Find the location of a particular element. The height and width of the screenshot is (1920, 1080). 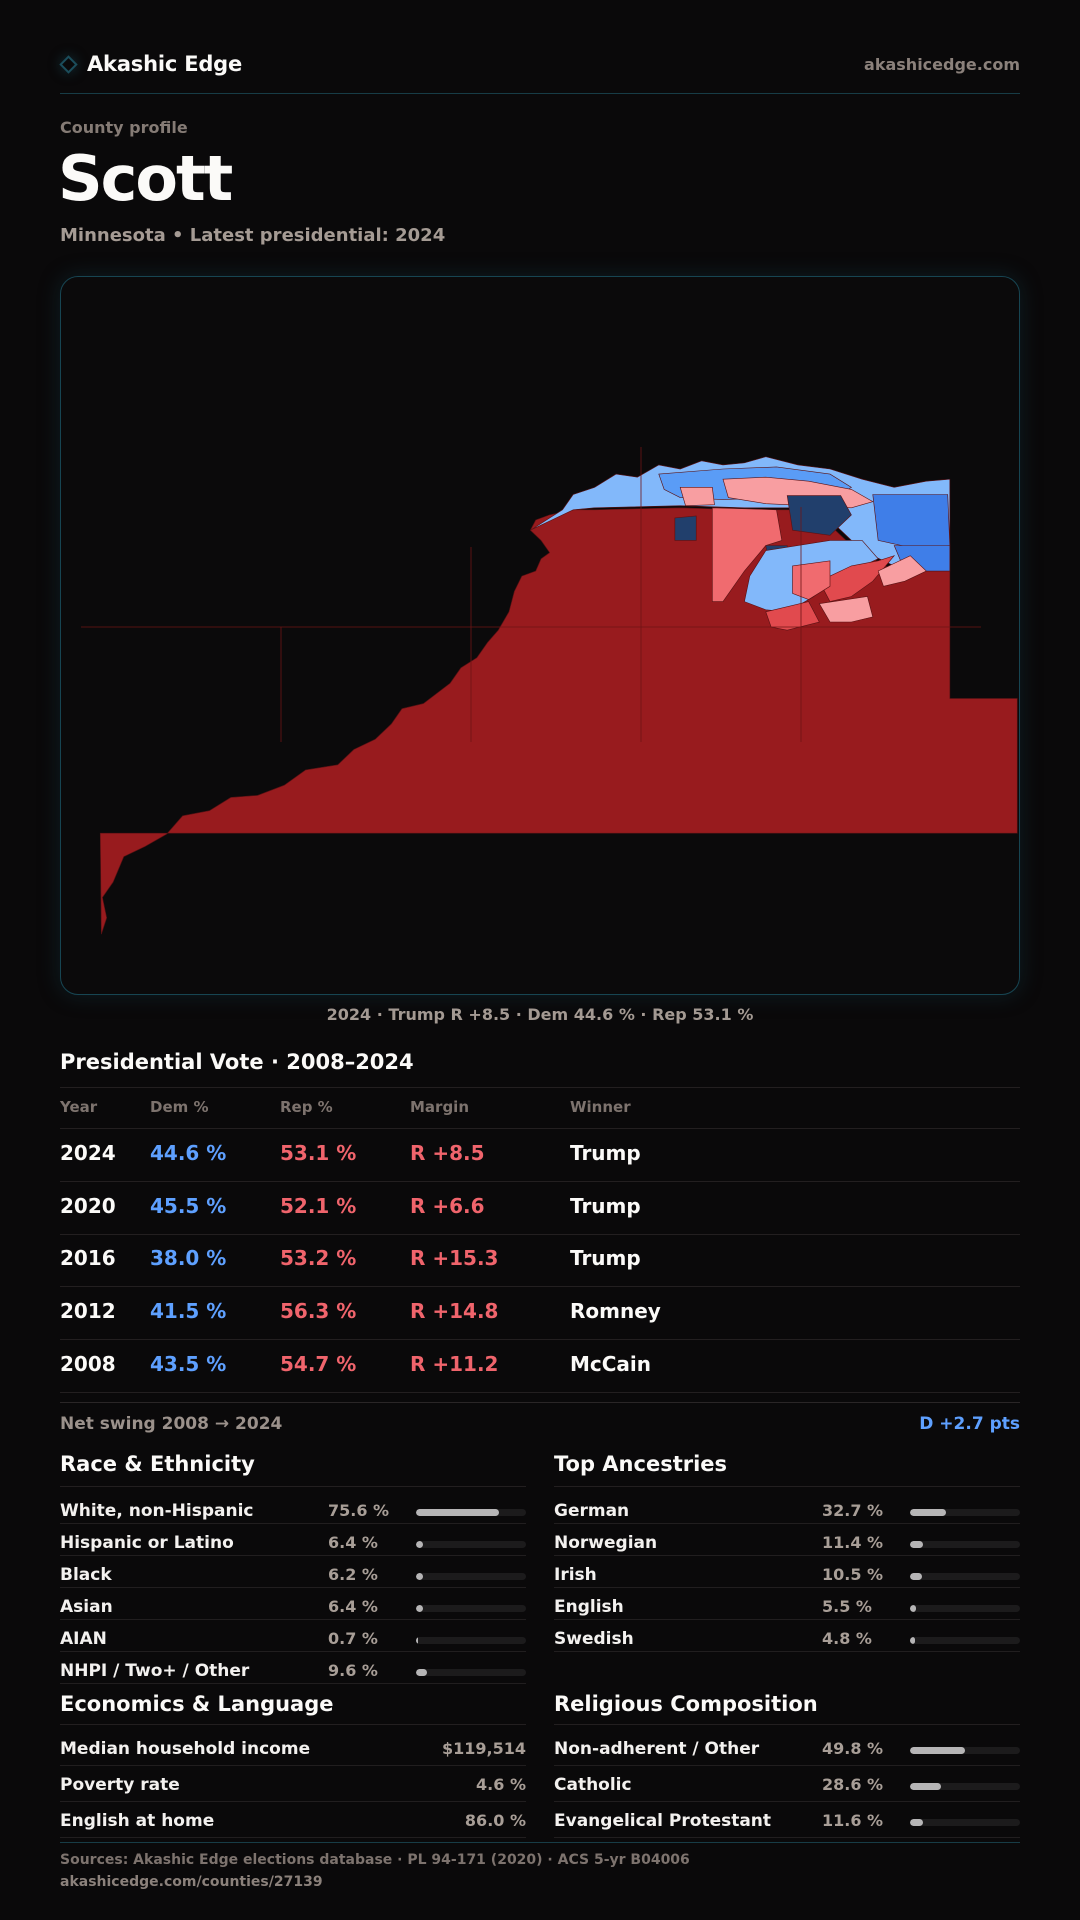

brand: Akashic Edge is located at coordinates (151, 64).